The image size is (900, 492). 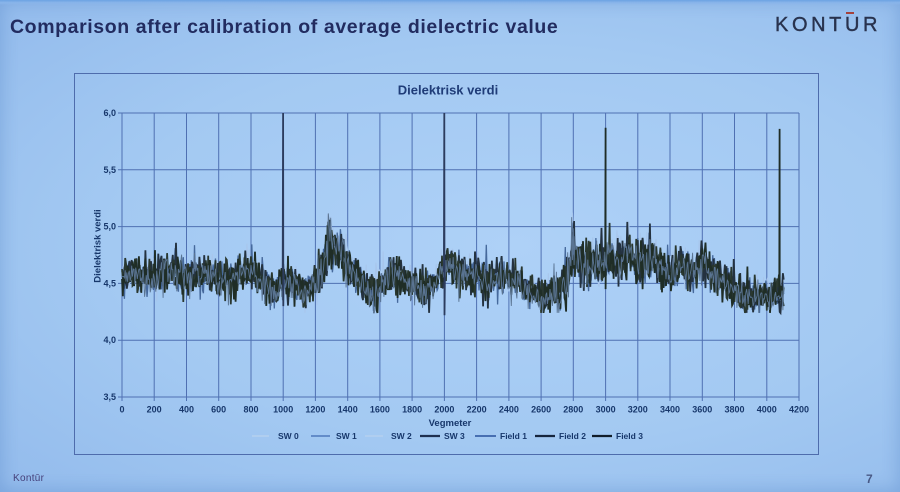 What do you see at coordinates (109, 113) in the screenshot?
I see `svg-text: 6,0` at bounding box center [109, 113].